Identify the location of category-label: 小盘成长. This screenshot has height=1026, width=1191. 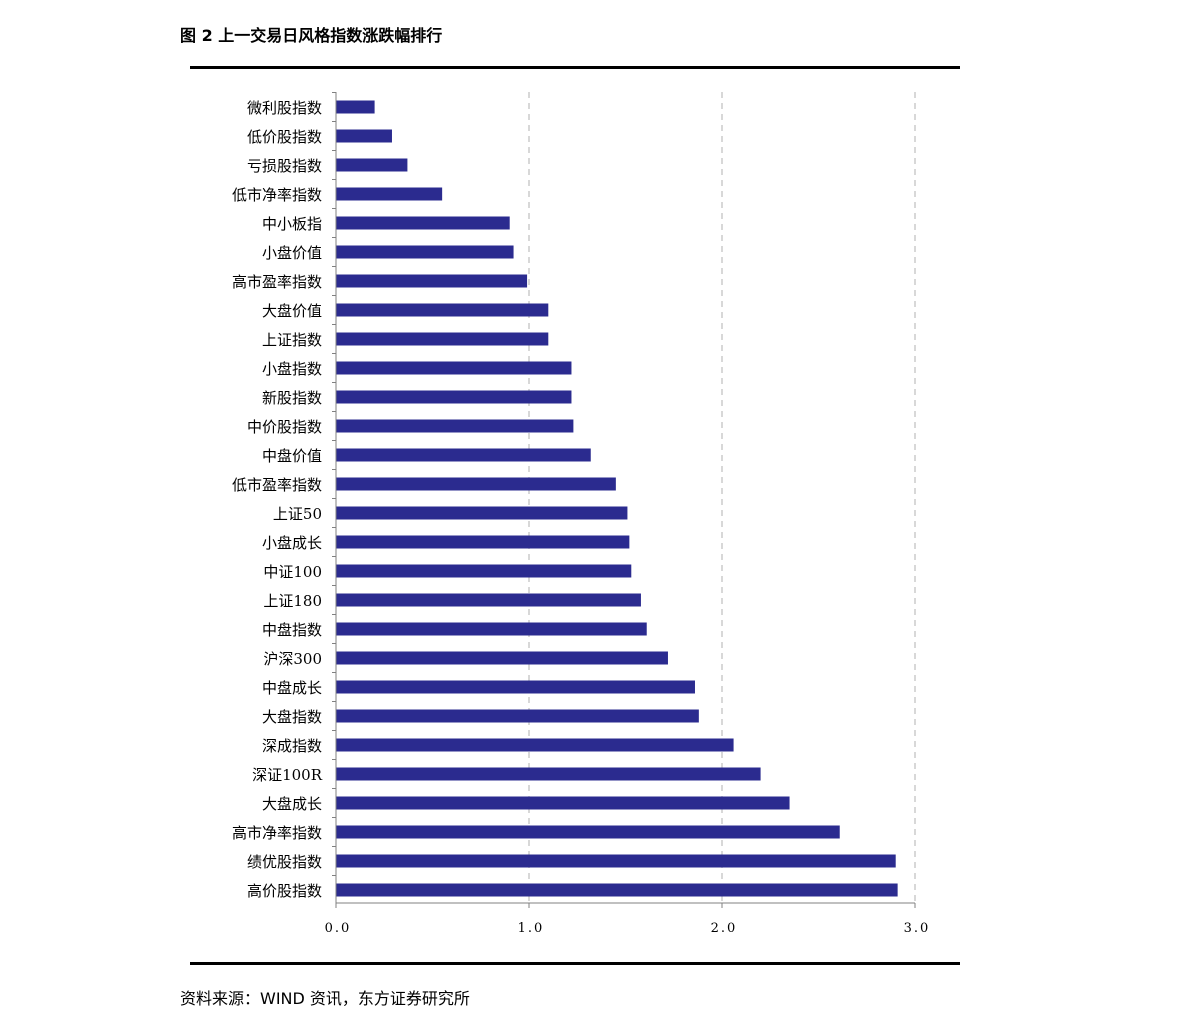
(292, 543).